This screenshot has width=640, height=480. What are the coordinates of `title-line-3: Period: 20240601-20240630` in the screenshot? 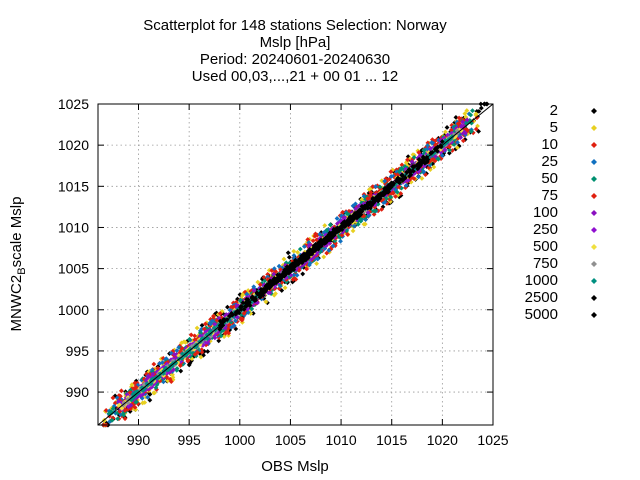 It's located at (295, 59).